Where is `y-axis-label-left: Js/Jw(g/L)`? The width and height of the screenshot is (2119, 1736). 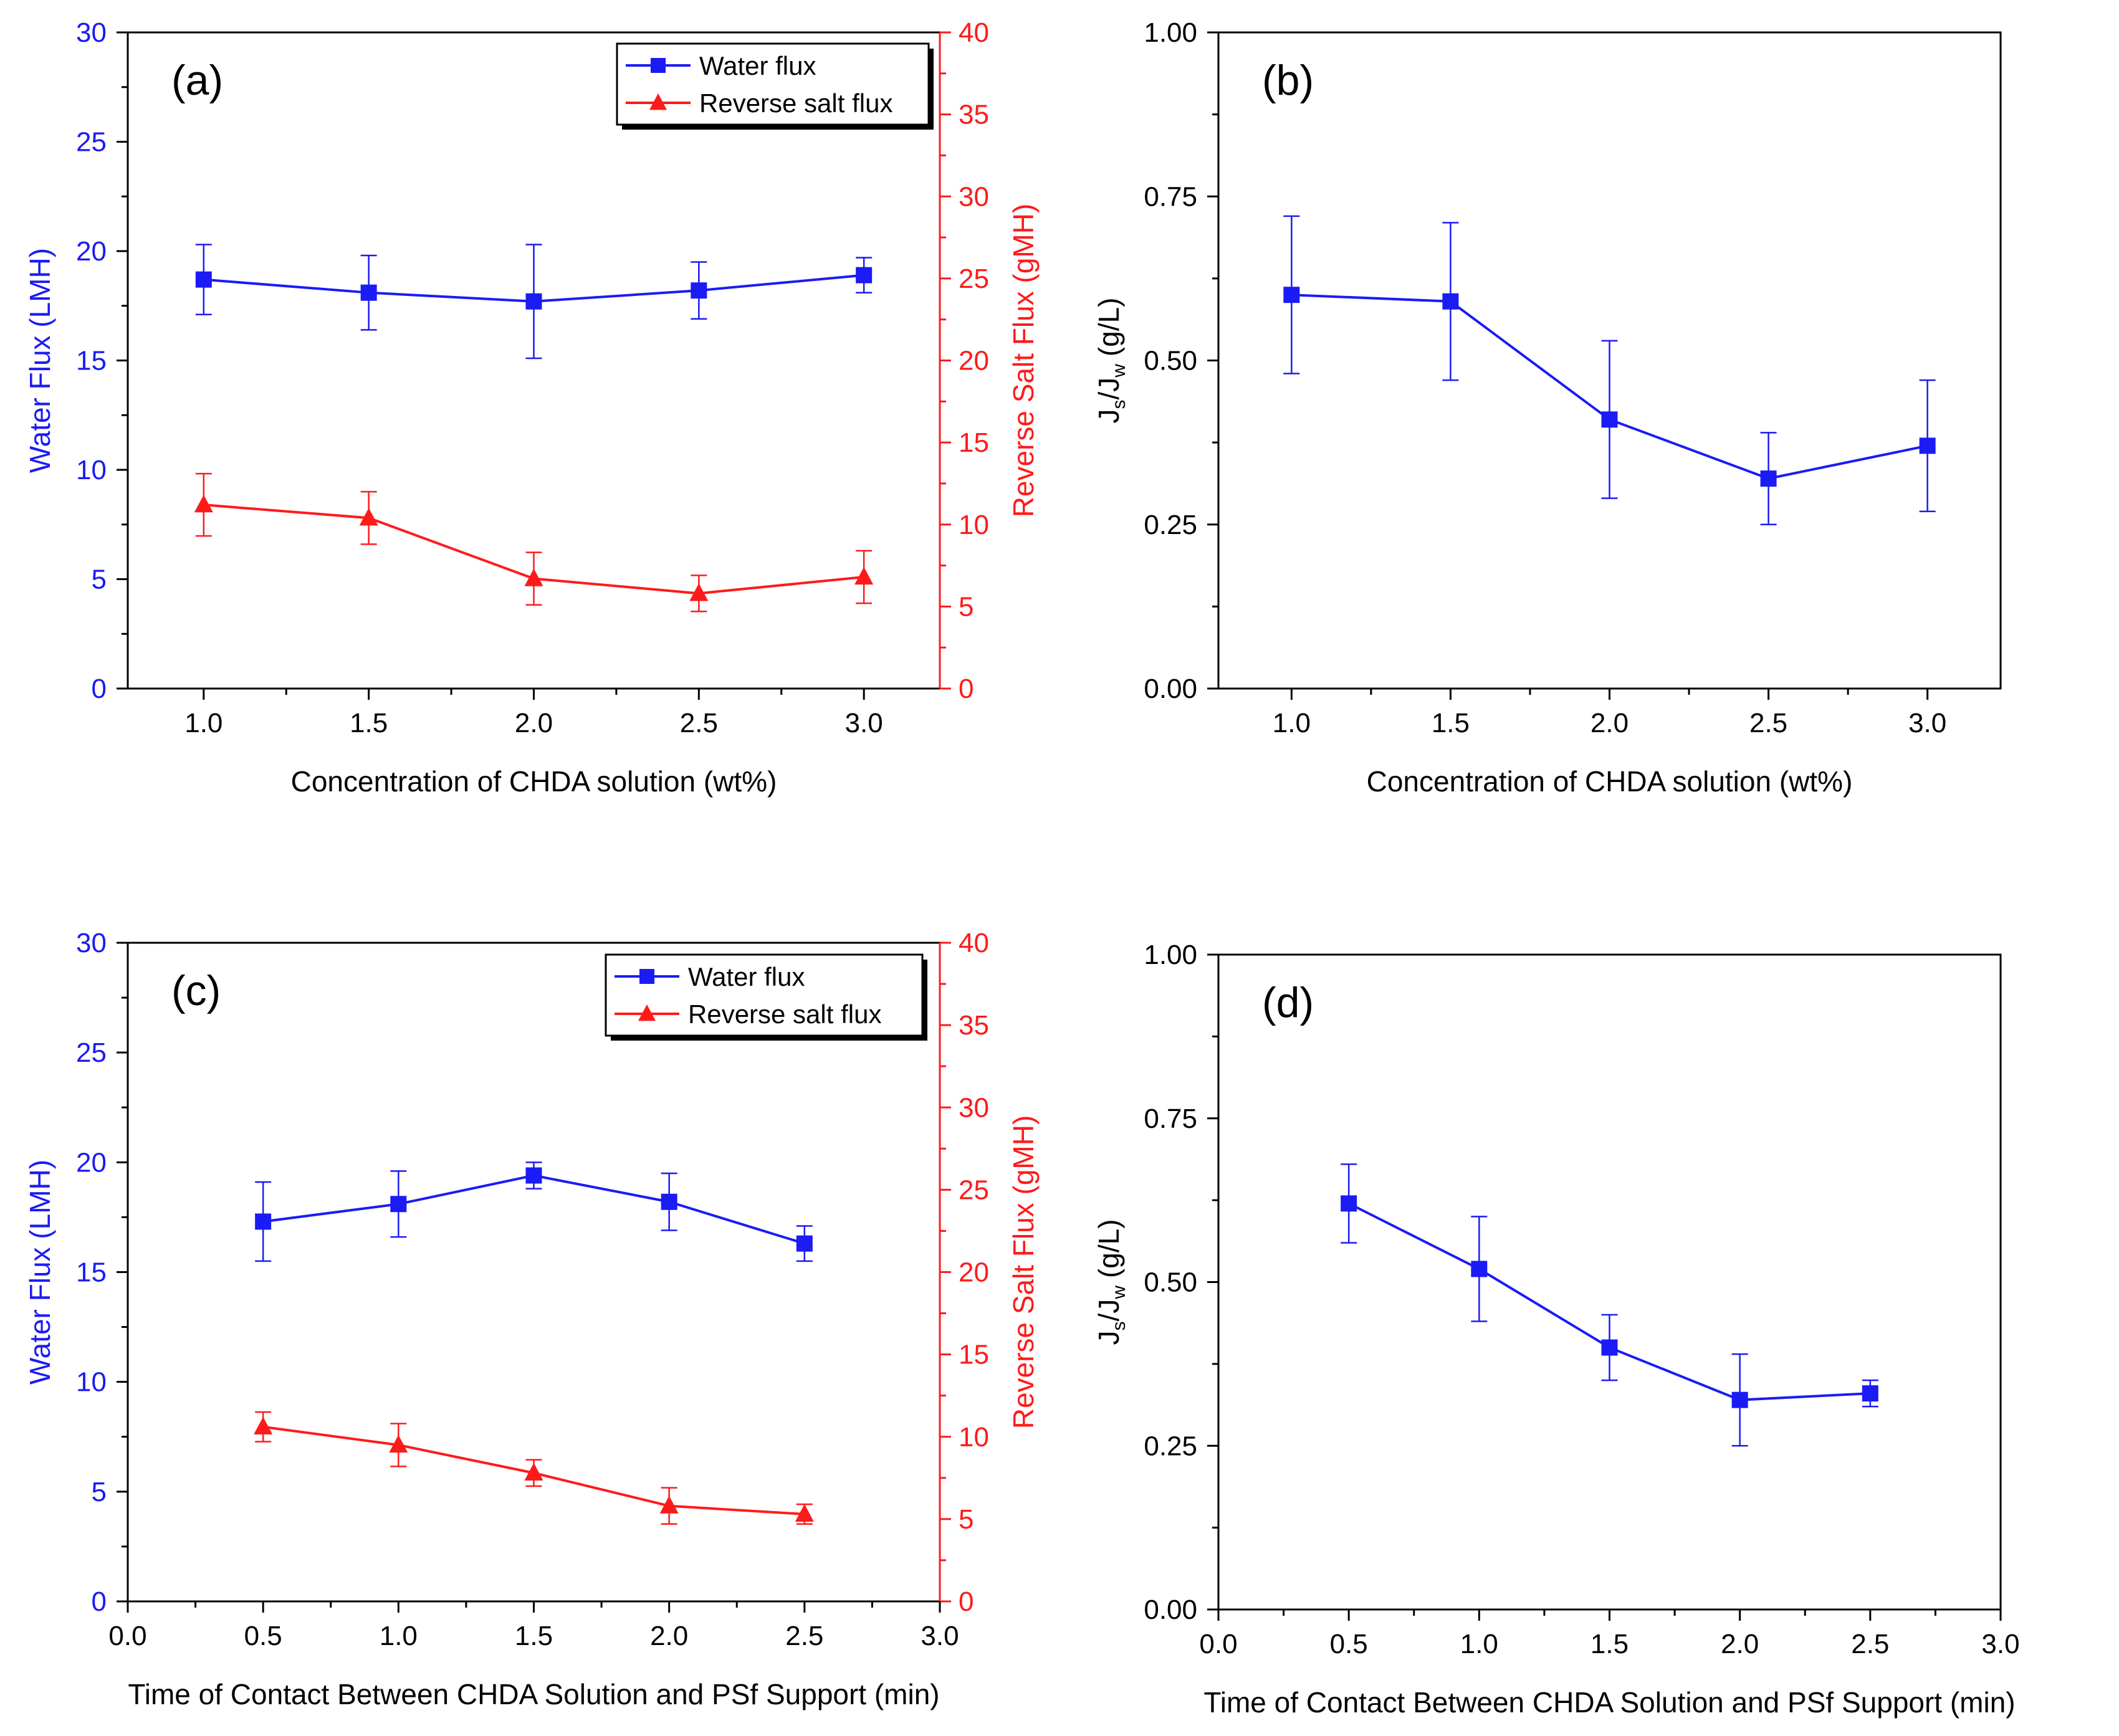
y-axis-label-left: Js/Jw(g/L) is located at coordinates (1111, 1282).